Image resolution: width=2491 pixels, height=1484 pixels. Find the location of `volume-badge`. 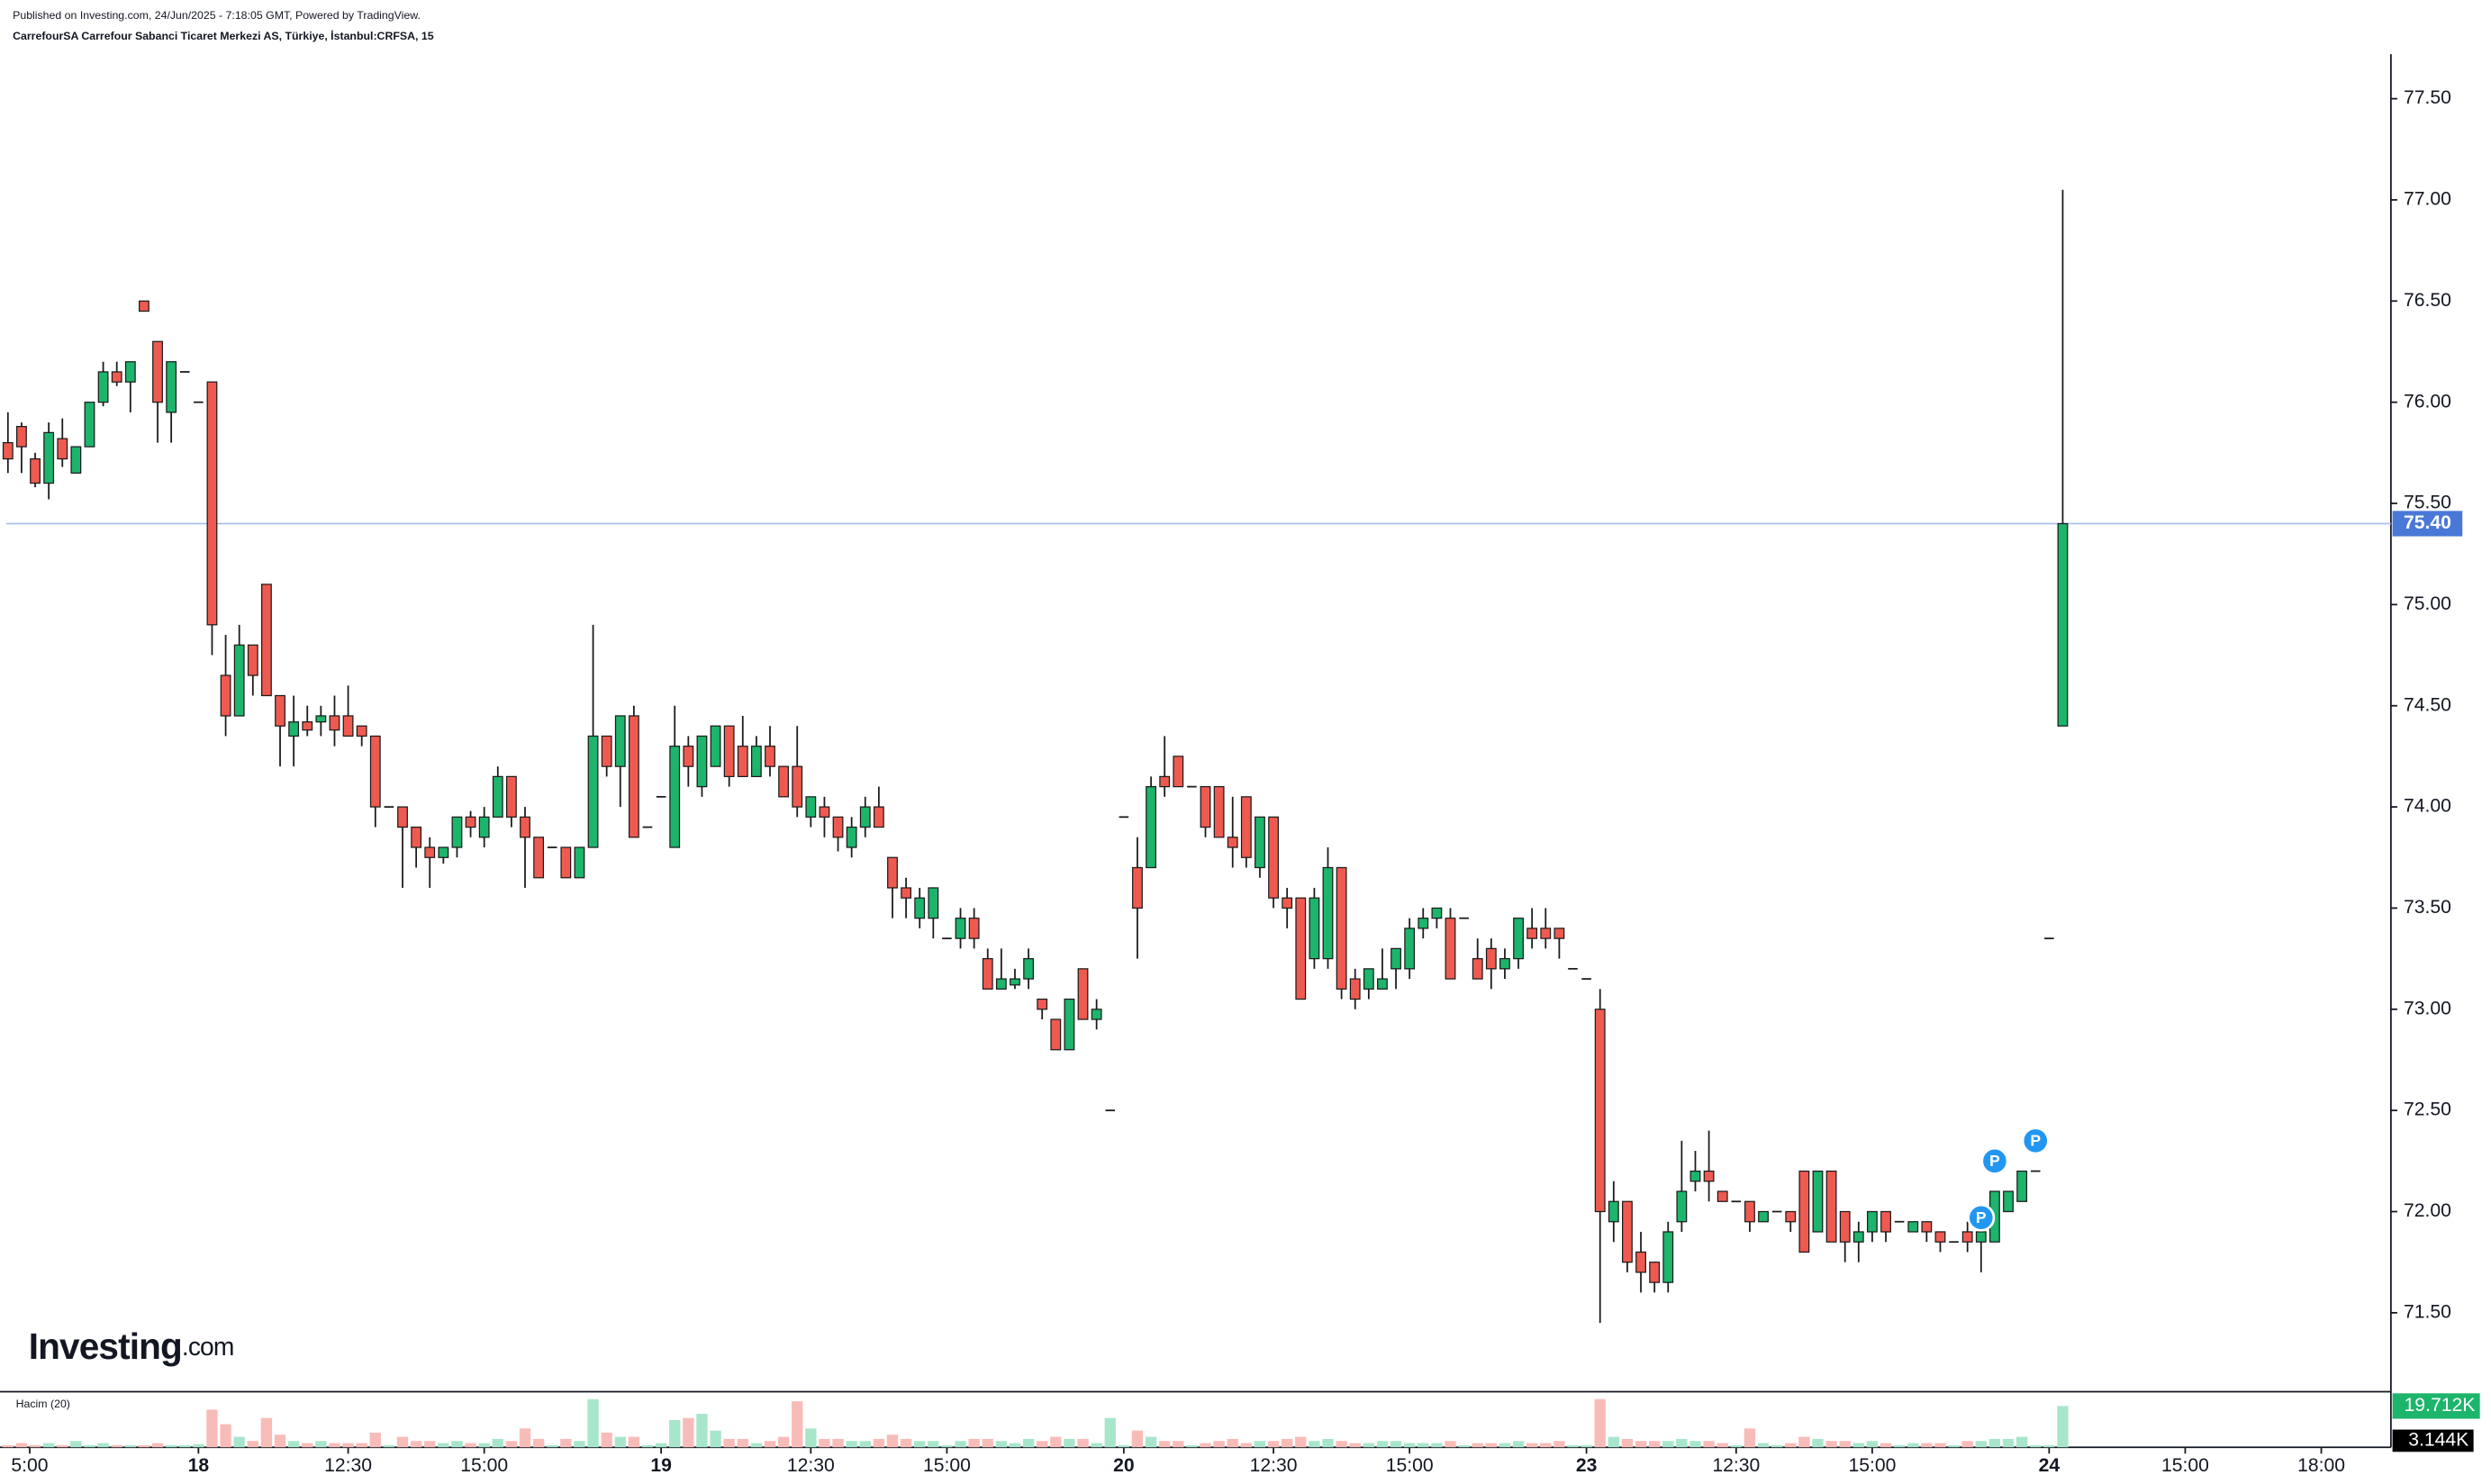

volume-badge is located at coordinates (2436, 1406).